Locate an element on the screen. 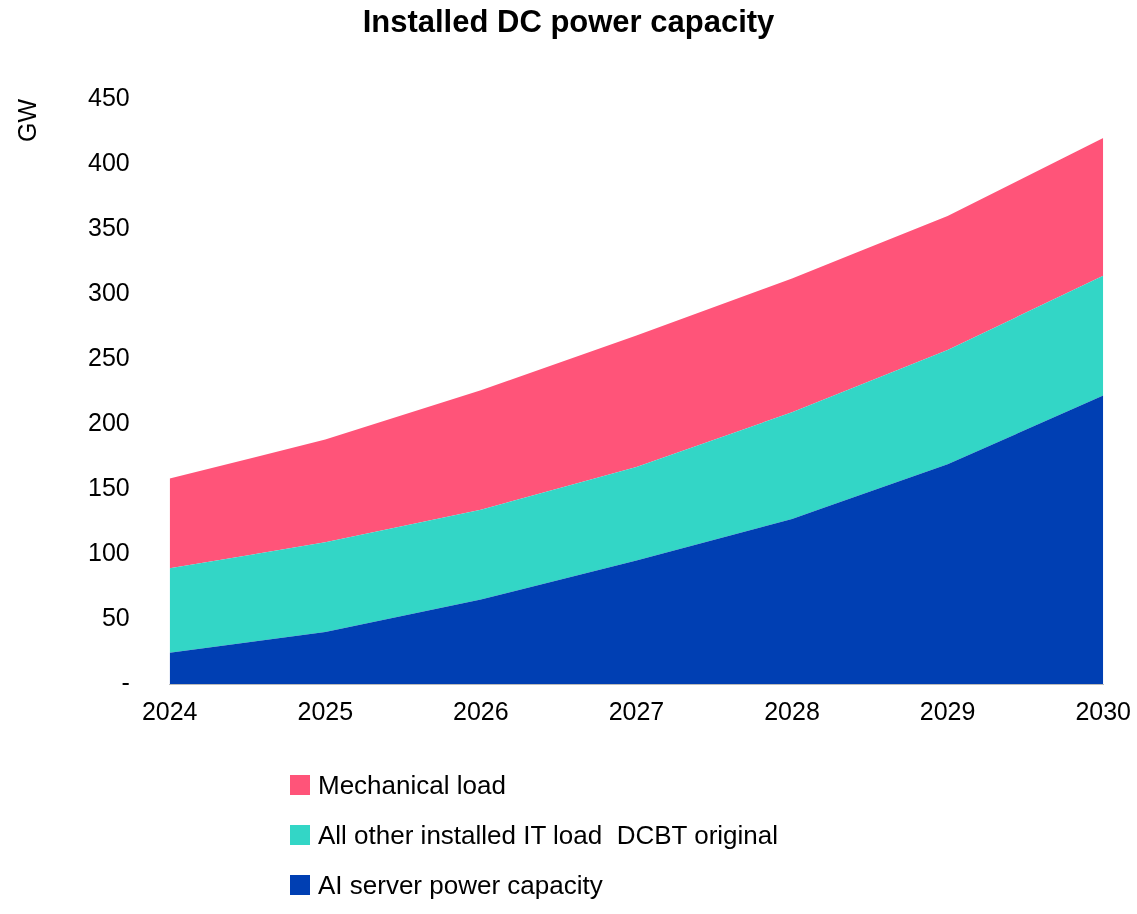 Image resolution: width=1137 pixels, height=914 pixels. y-tick-label: 200 is located at coordinates (108, 421).